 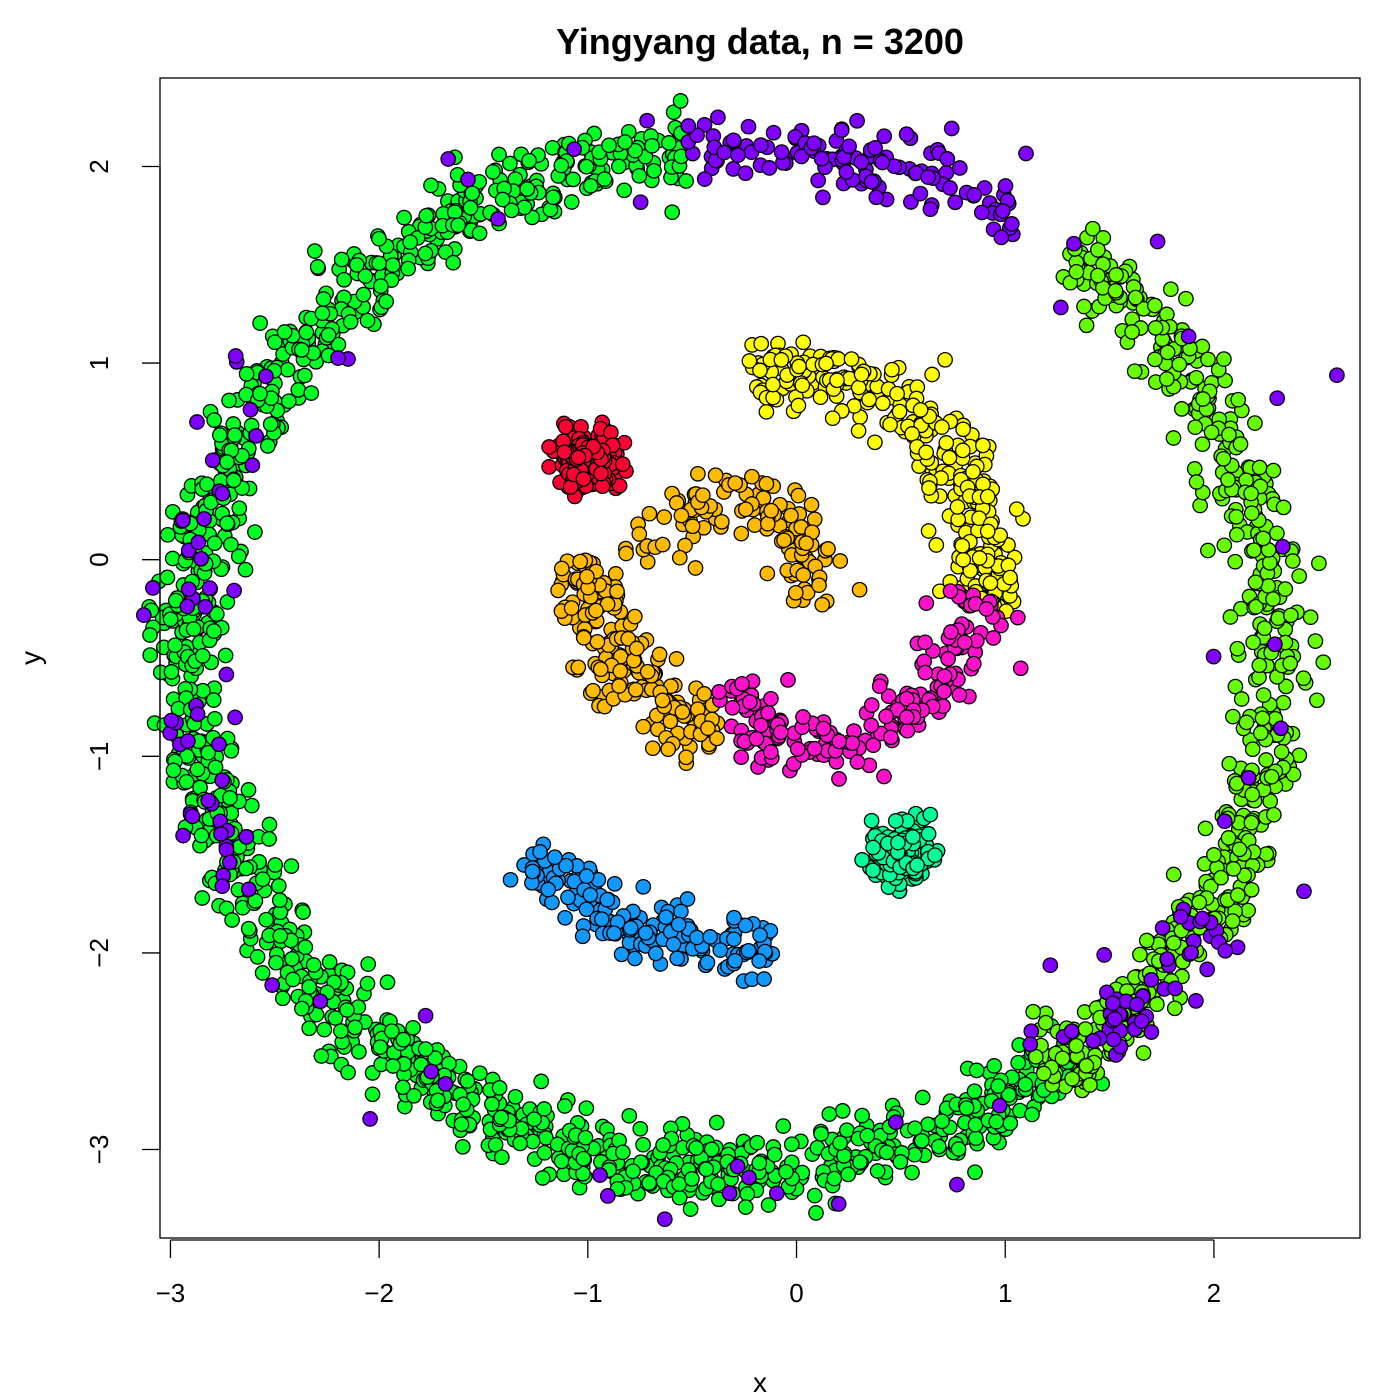 I want to click on y-tick-label: −1, so click(x=99, y=756).